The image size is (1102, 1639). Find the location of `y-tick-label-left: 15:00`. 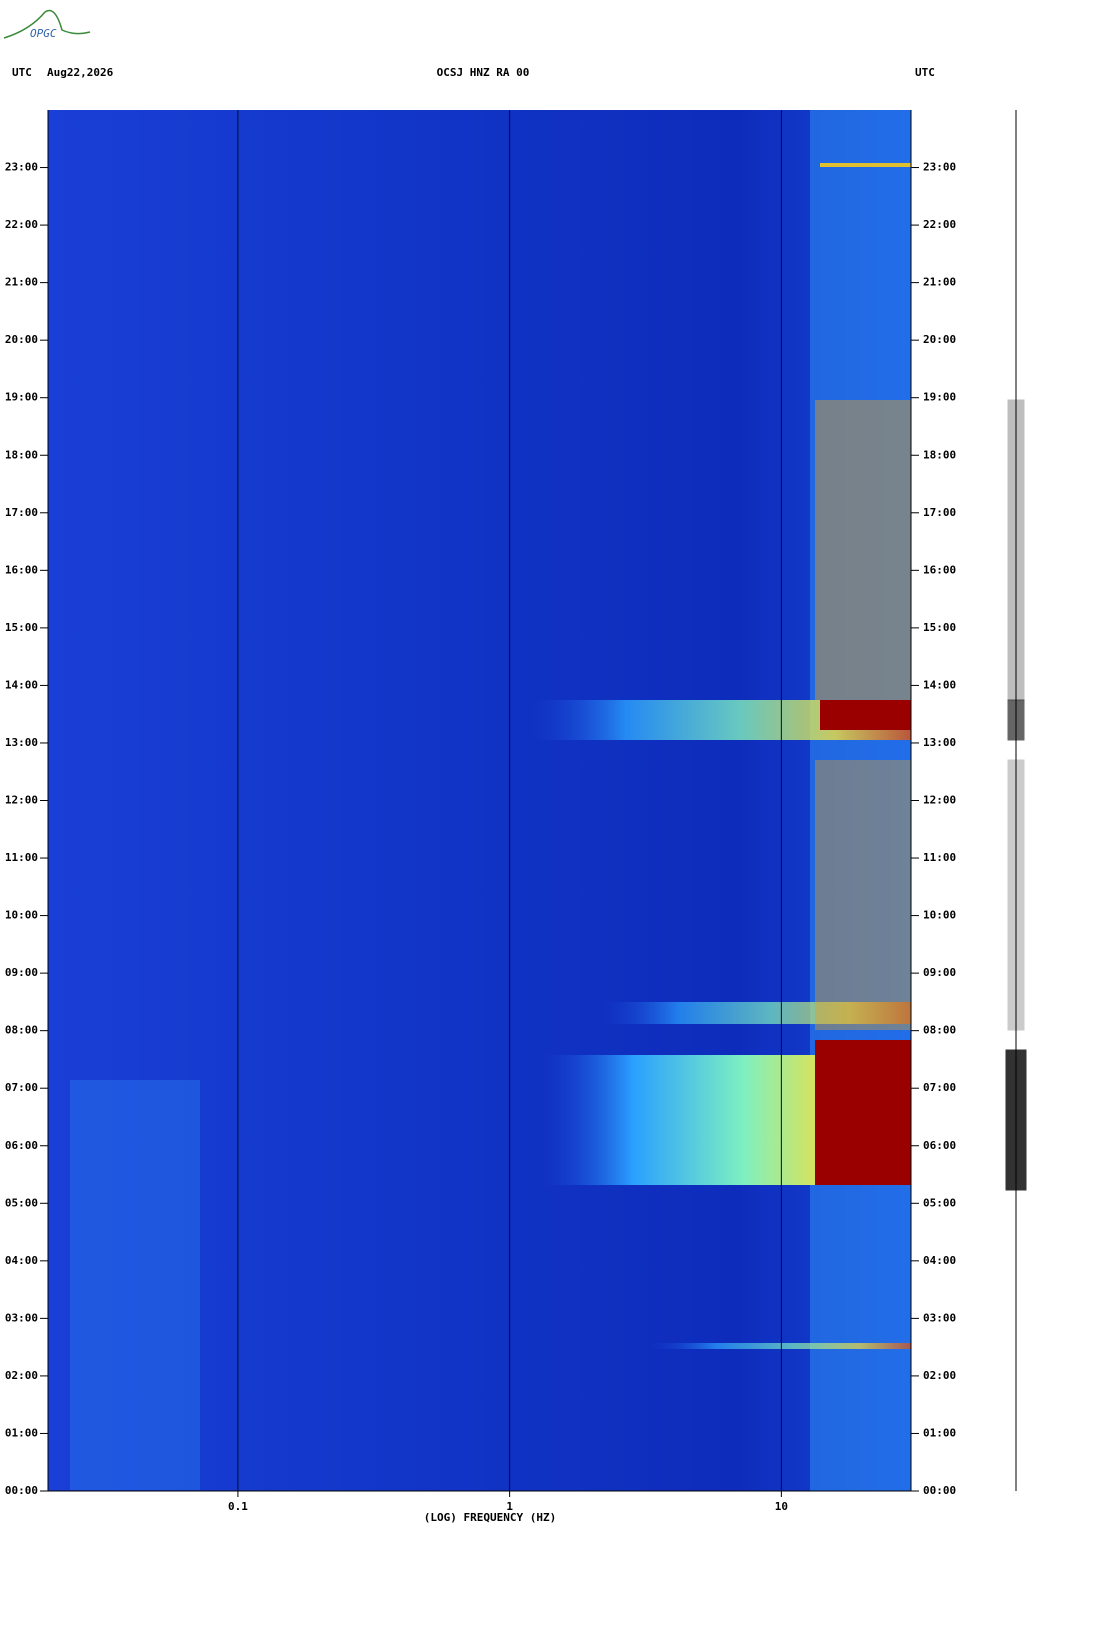

y-tick-label-left: 15:00 is located at coordinates (21, 627).